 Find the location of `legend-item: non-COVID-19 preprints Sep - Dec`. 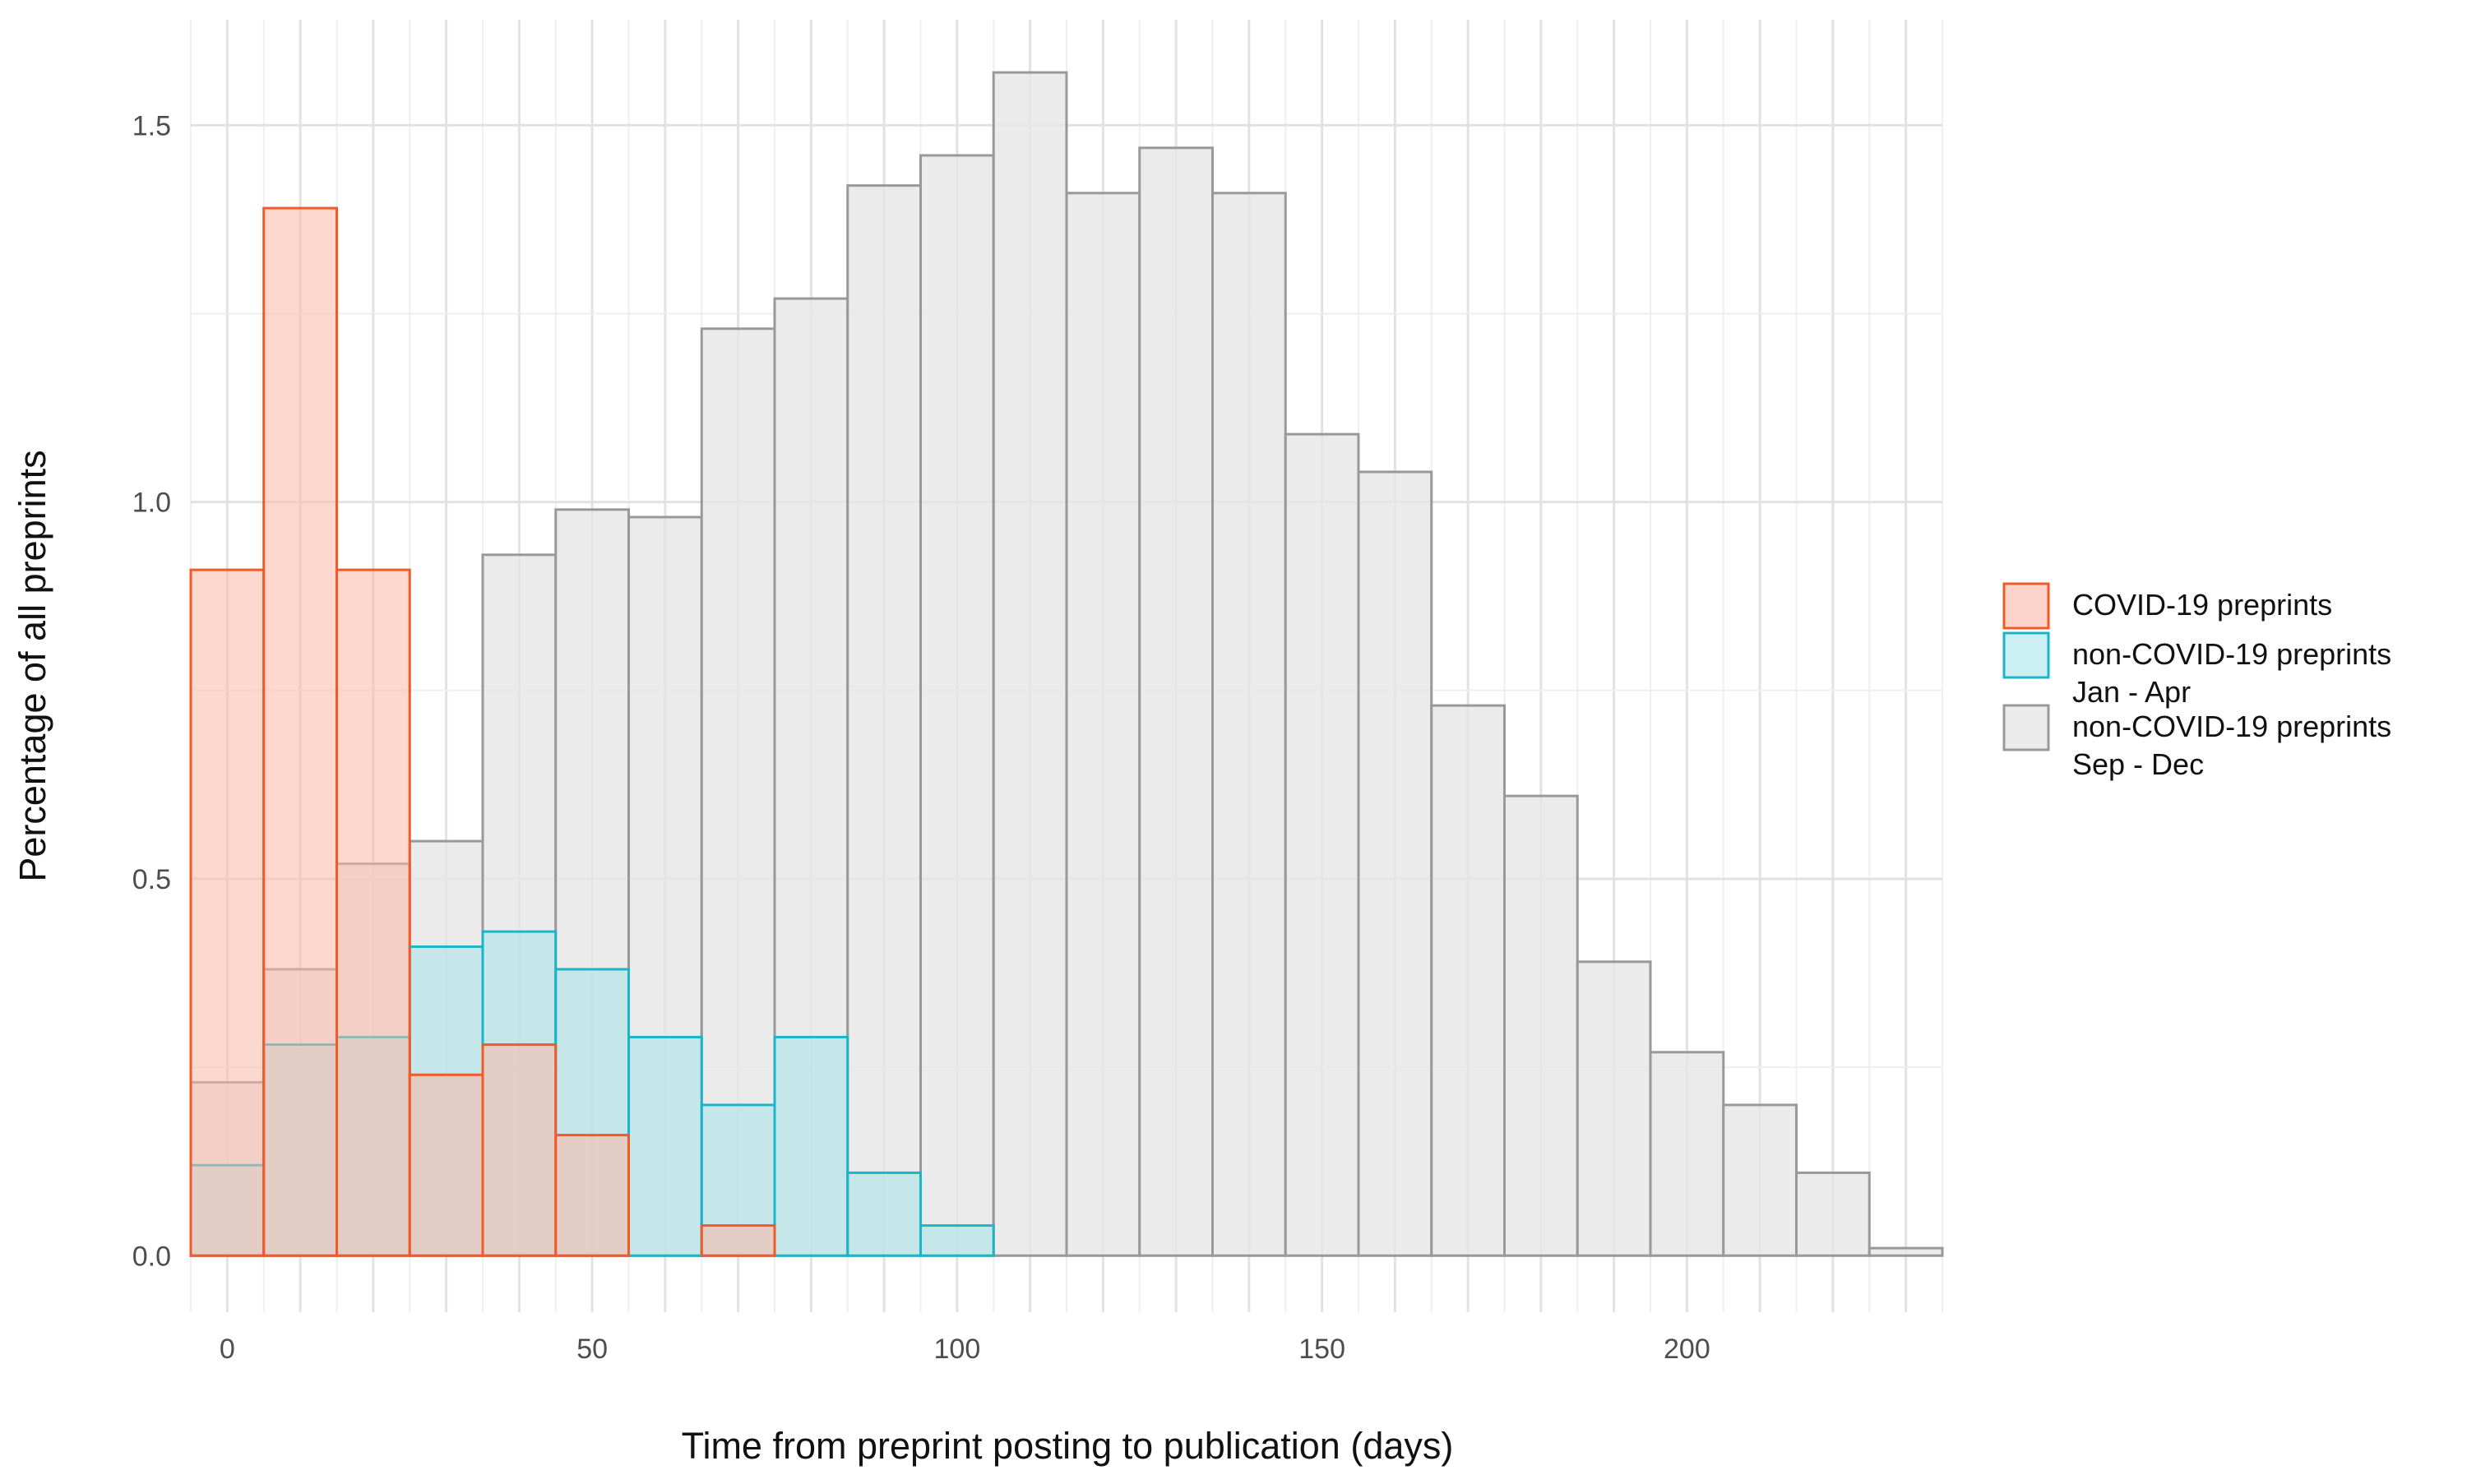

legend-item: non-COVID-19 preprints Sep - Dec is located at coordinates (2196, 743).